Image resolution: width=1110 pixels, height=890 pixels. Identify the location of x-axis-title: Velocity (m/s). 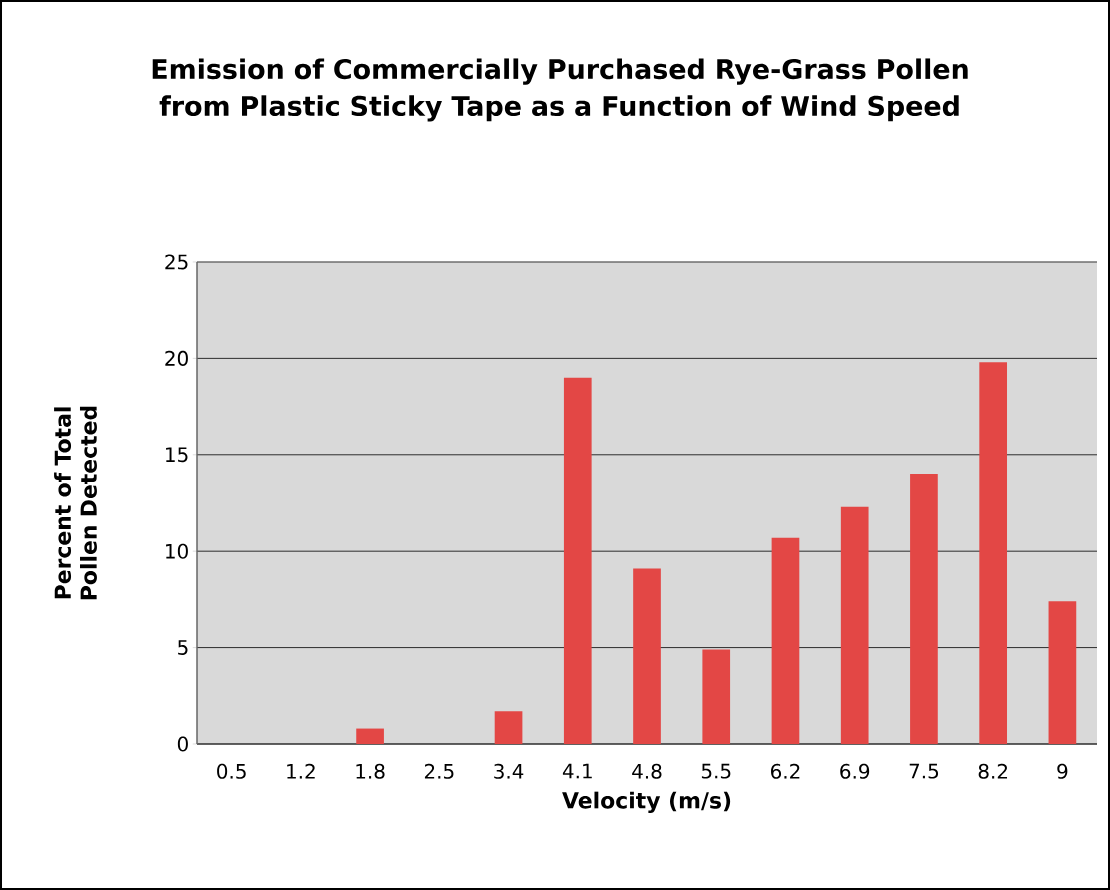
(646, 802).